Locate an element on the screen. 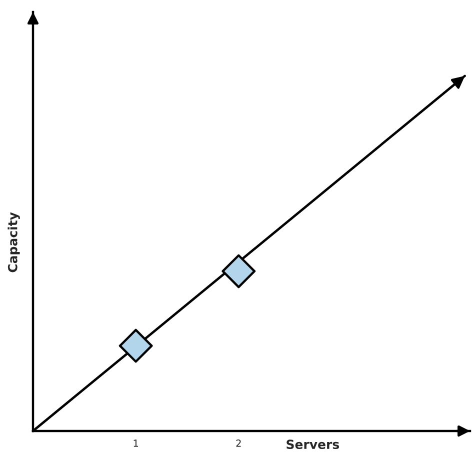 The image size is (476, 452). x-tick-label: 2 is located at coordinates (238, 443).